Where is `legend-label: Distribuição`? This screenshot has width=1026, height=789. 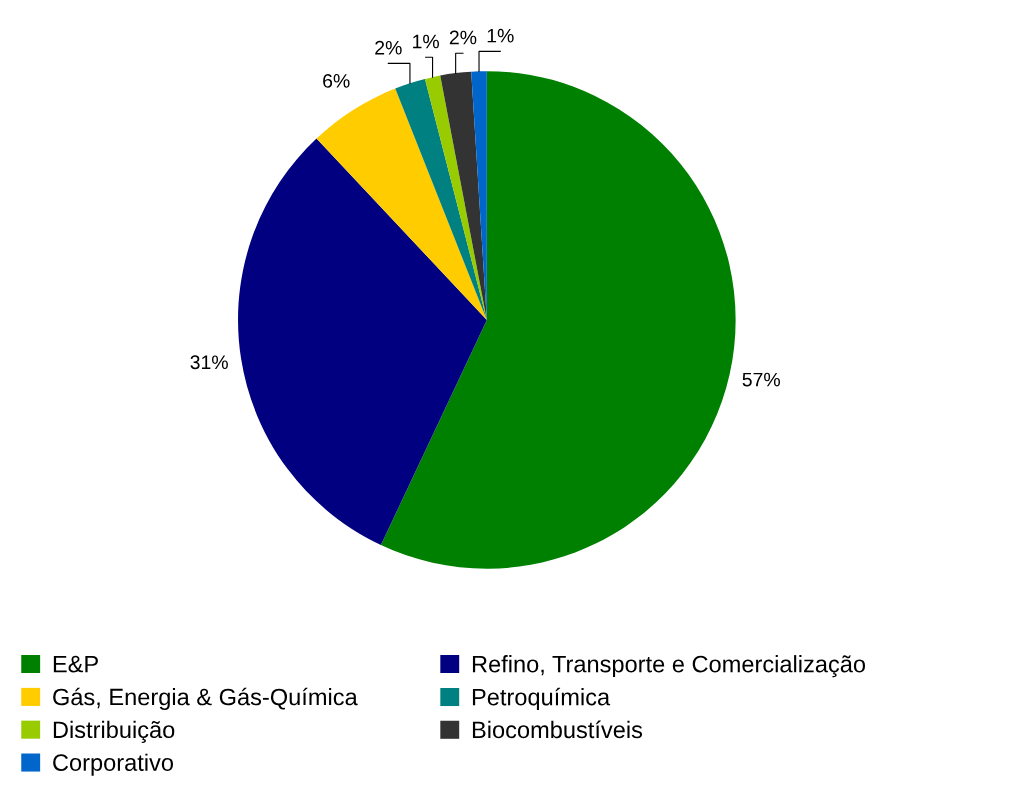 legend-label: Distribuição is located at coordinates (114, 731).